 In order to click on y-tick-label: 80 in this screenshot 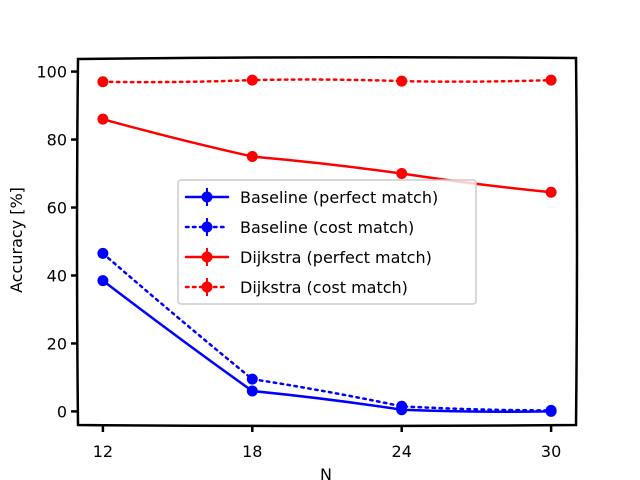, I will do `click(57, 140)`.